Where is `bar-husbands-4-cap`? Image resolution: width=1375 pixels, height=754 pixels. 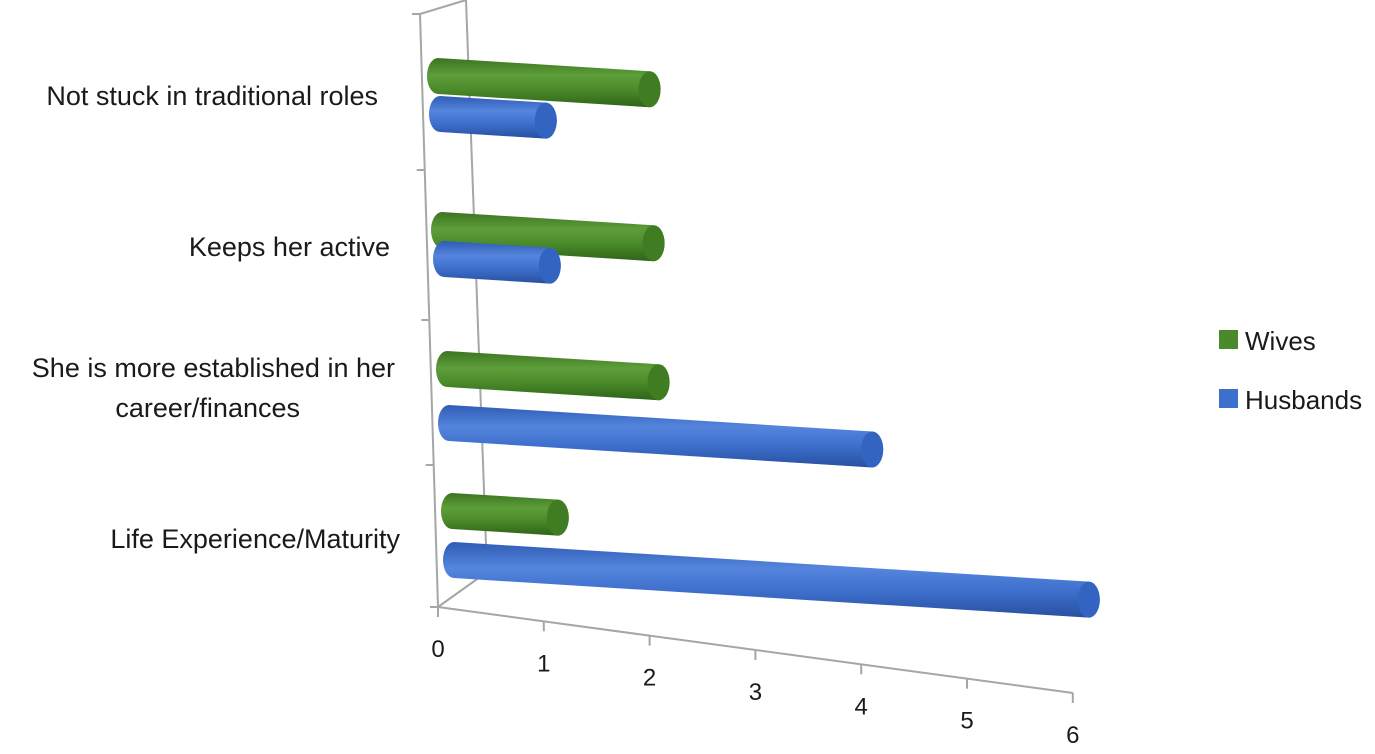 bar-husbands-4-cap is located at coordinates (1088, 599).